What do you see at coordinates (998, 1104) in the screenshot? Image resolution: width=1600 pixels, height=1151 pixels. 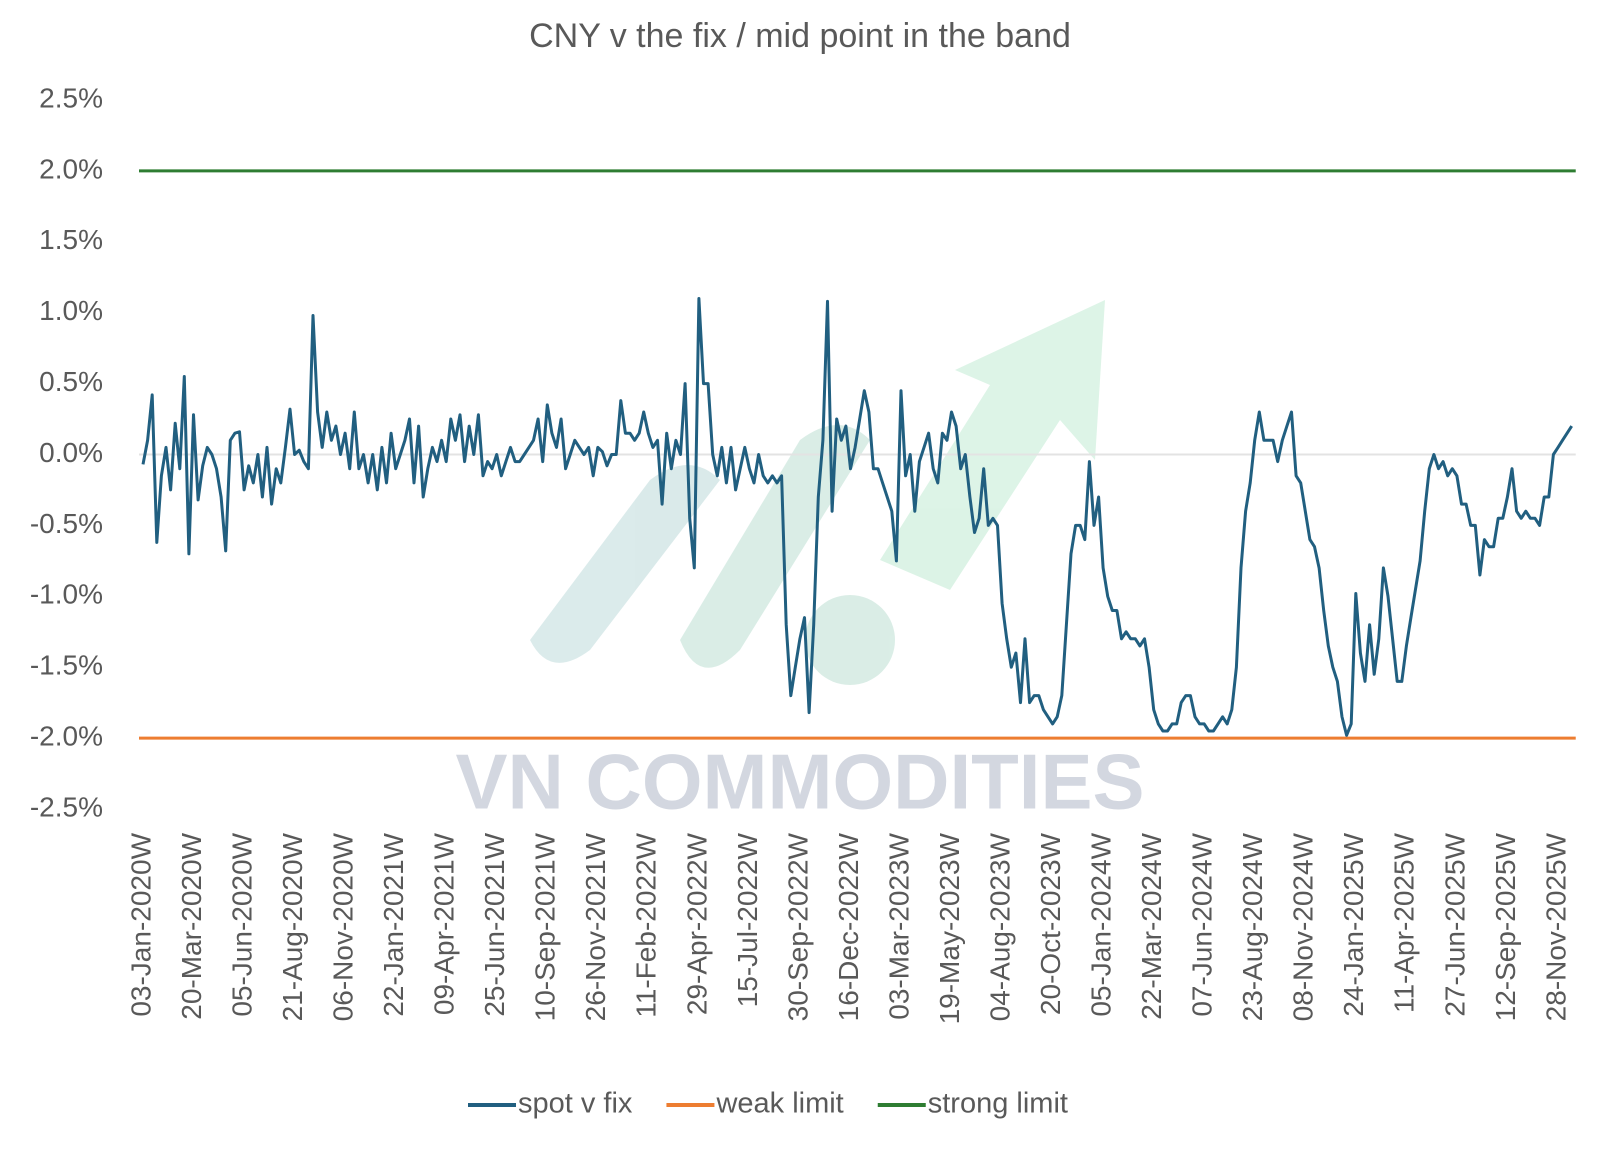 I see `legend-label: strong limit` at bounding box center [998, 1104].